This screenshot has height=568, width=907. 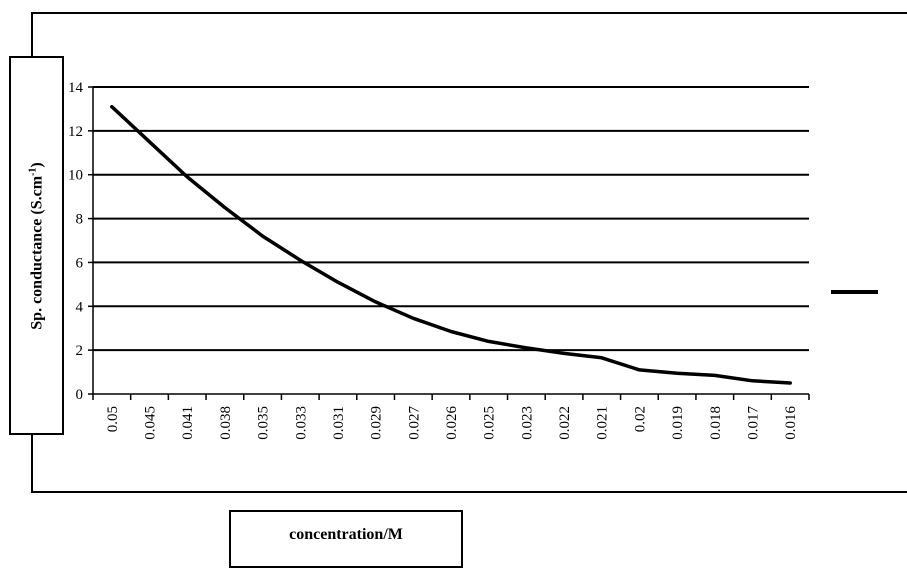 I want to click on y-tick-label: 6, so click(x=80, y=263).